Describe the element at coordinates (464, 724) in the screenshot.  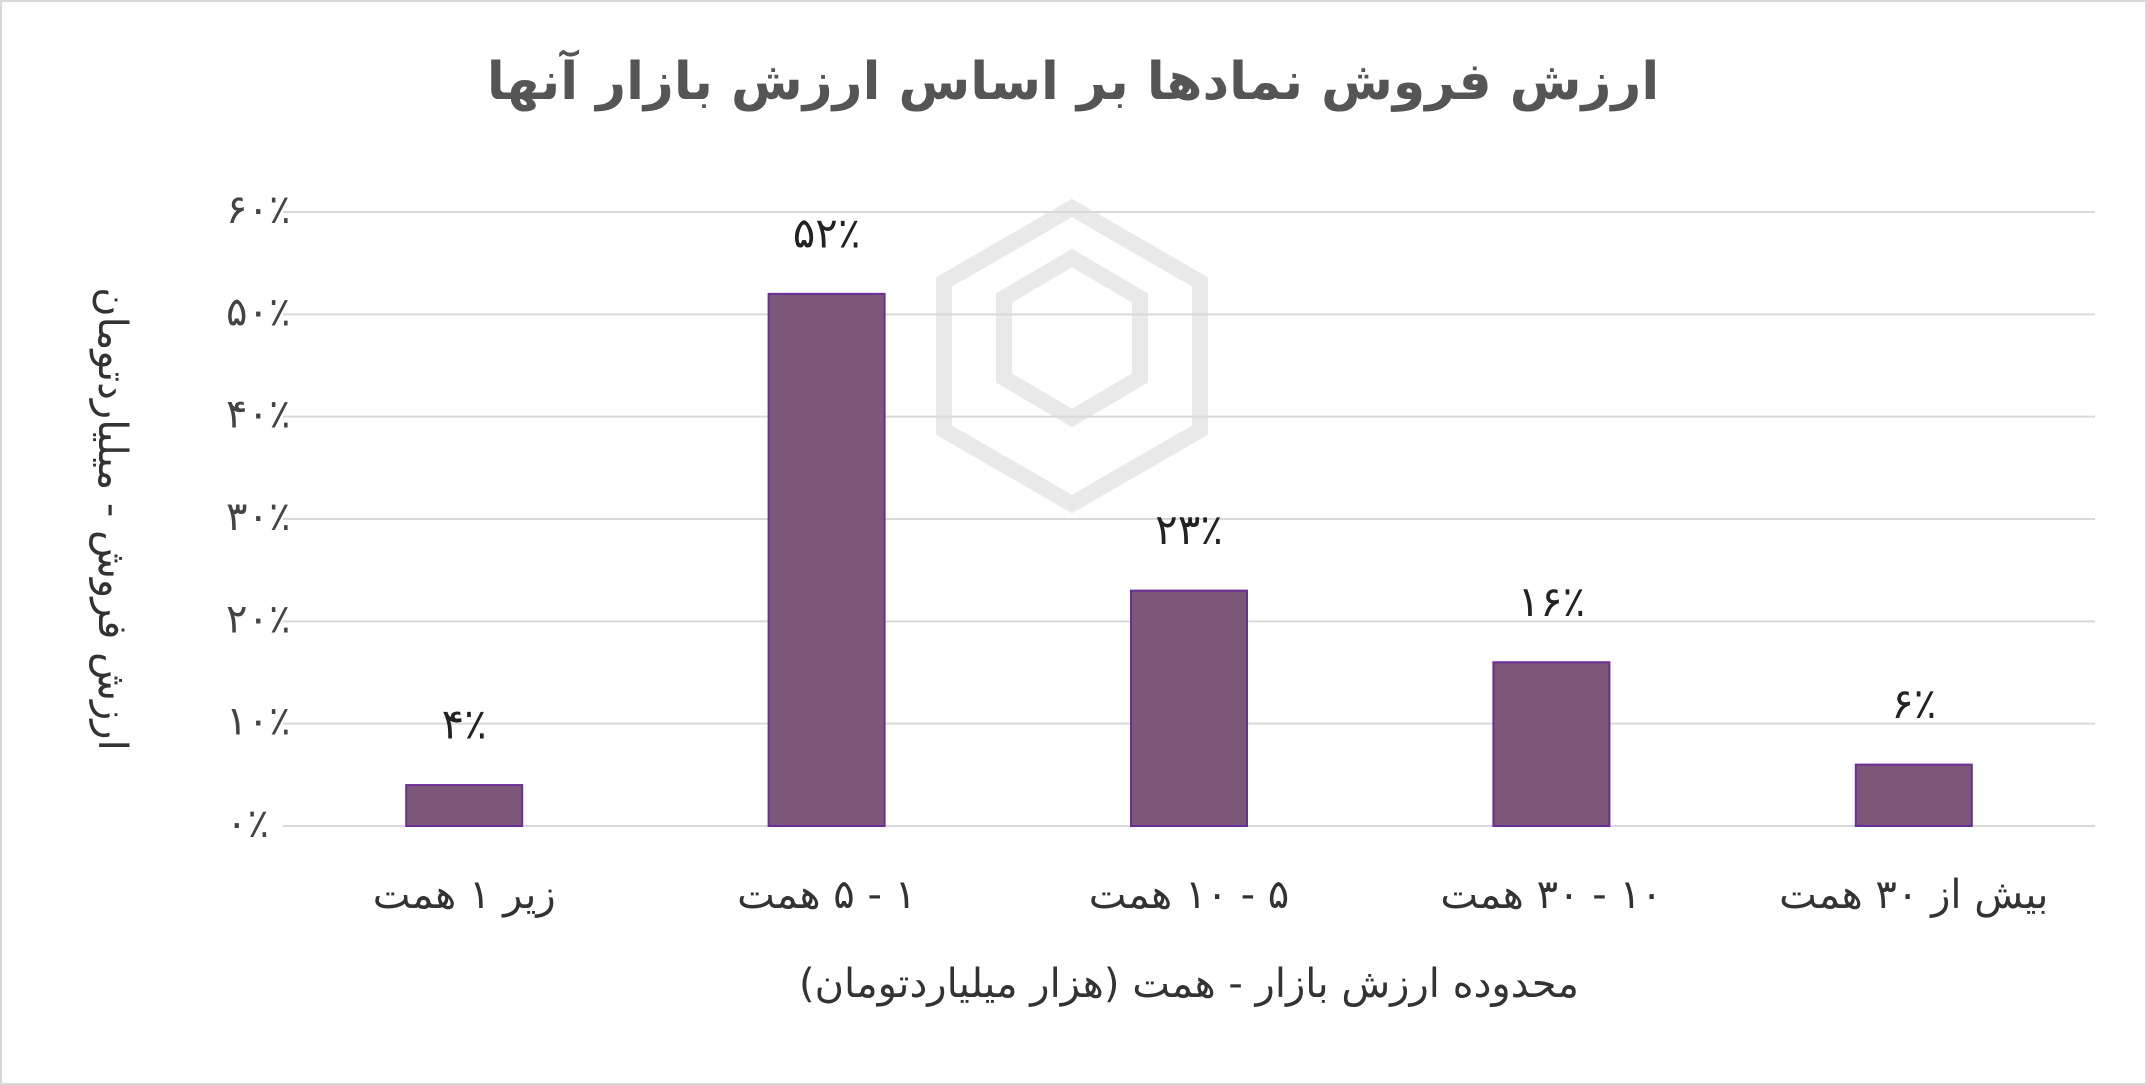
I see `data-label: ۴٪` at that location.